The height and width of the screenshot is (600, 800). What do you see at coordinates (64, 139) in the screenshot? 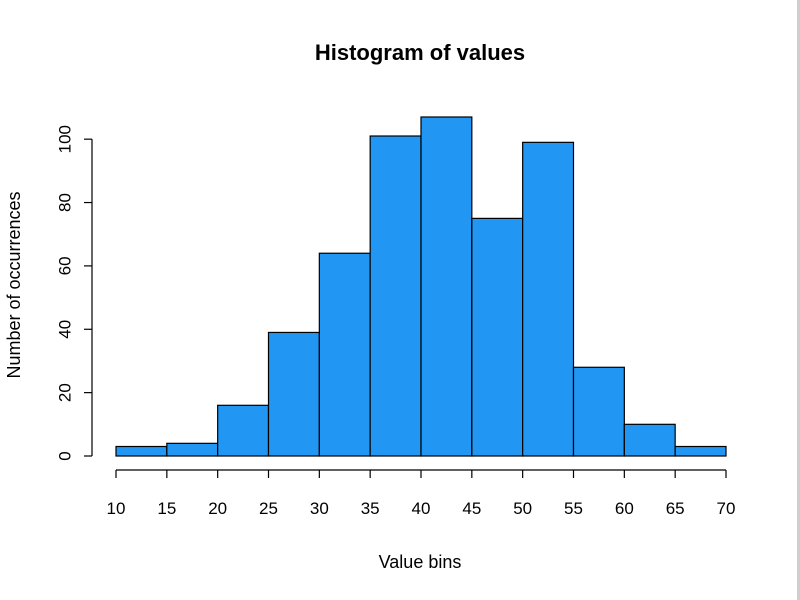
I see `y-tick-label: 100` at bounding box center [64, 139].